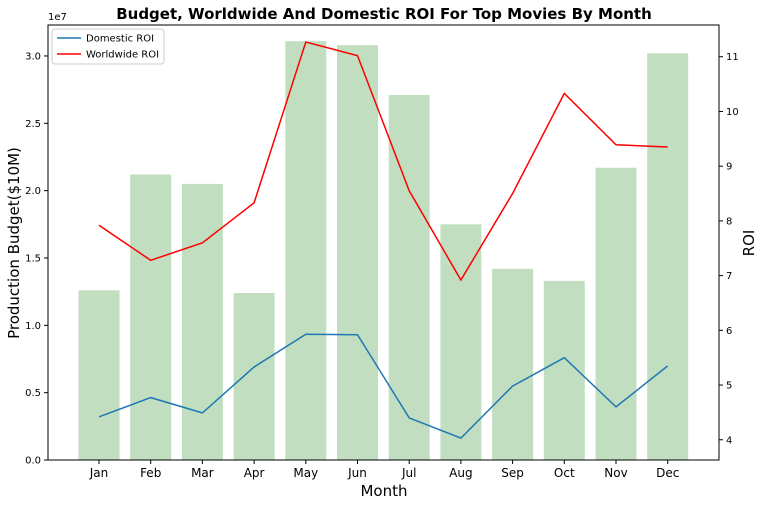  I want to click on right-tick-label: 5, so click(729, 386).